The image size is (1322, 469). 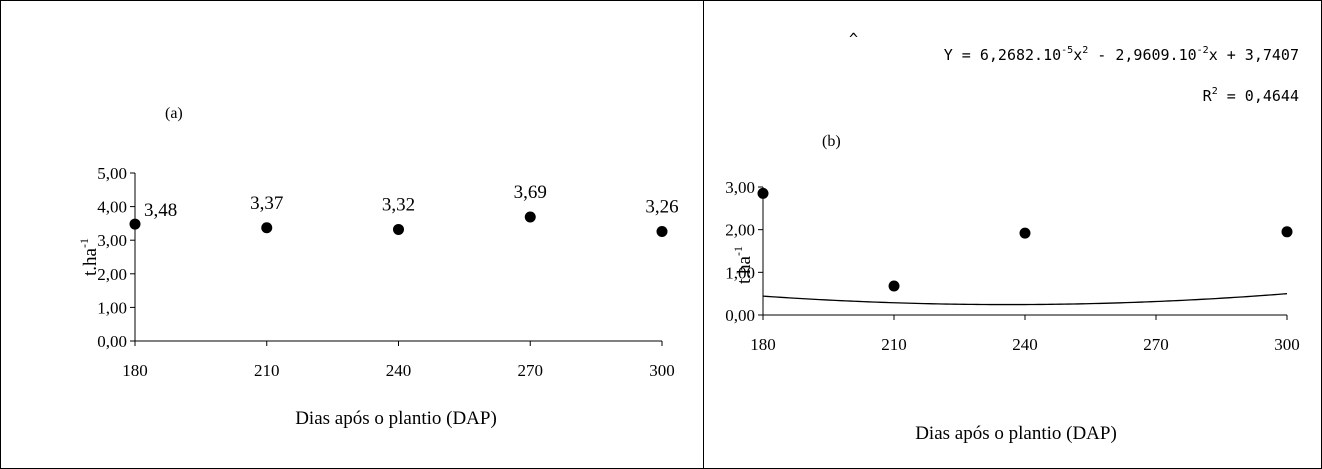 I want to click on panel-a-y-axis-label: t.ha-1, so click(x=89, y=257).